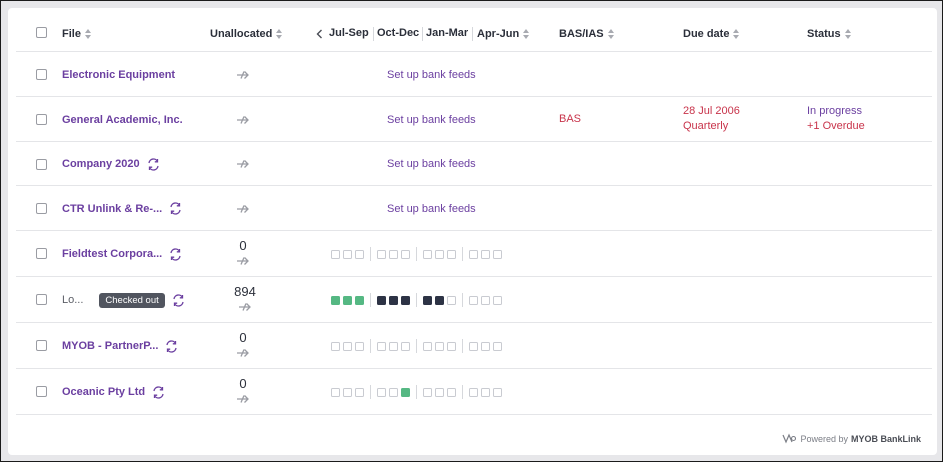 The height and width of the screenshot is (462, 943). Describe the element at coordinates (41, 32) in the screenshot. I see `select-all-checkbox` at that location.